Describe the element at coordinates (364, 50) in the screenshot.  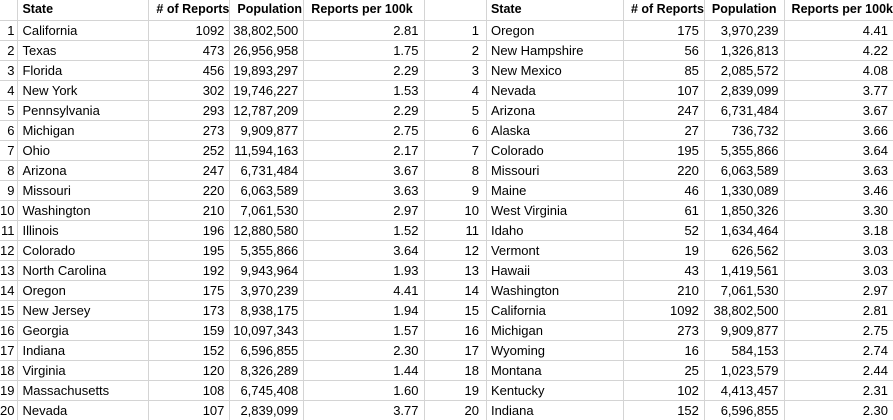
I see `per-100k-cell: 1.75` at that location.